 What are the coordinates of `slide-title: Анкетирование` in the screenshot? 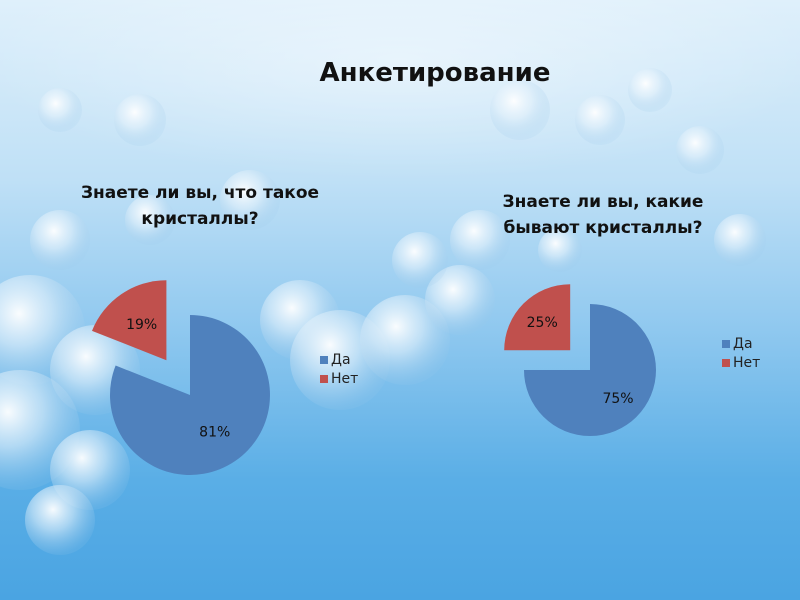 It's located at (435, 73).